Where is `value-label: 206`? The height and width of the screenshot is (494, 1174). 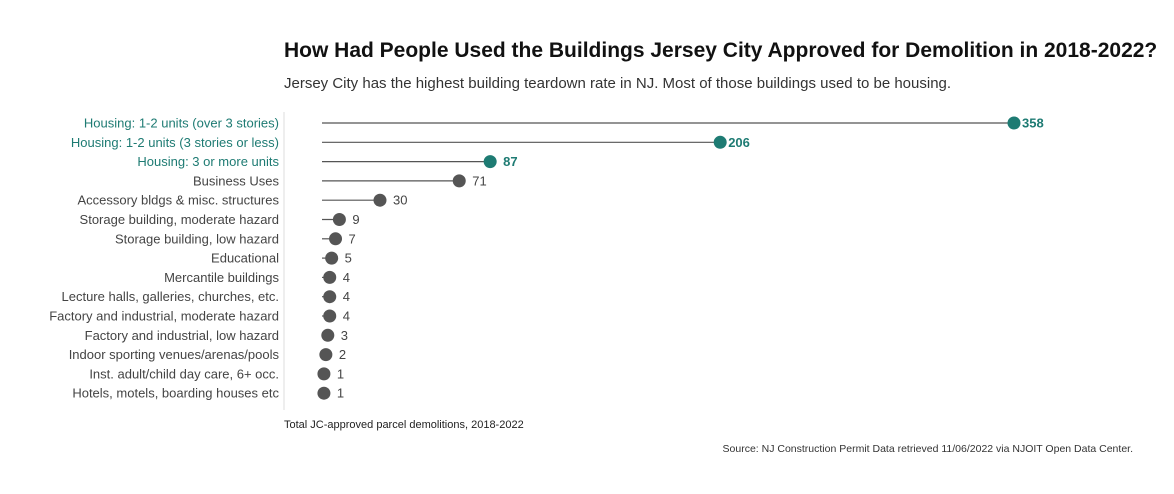 value-label: 206 is located at coordinates (739, 142).